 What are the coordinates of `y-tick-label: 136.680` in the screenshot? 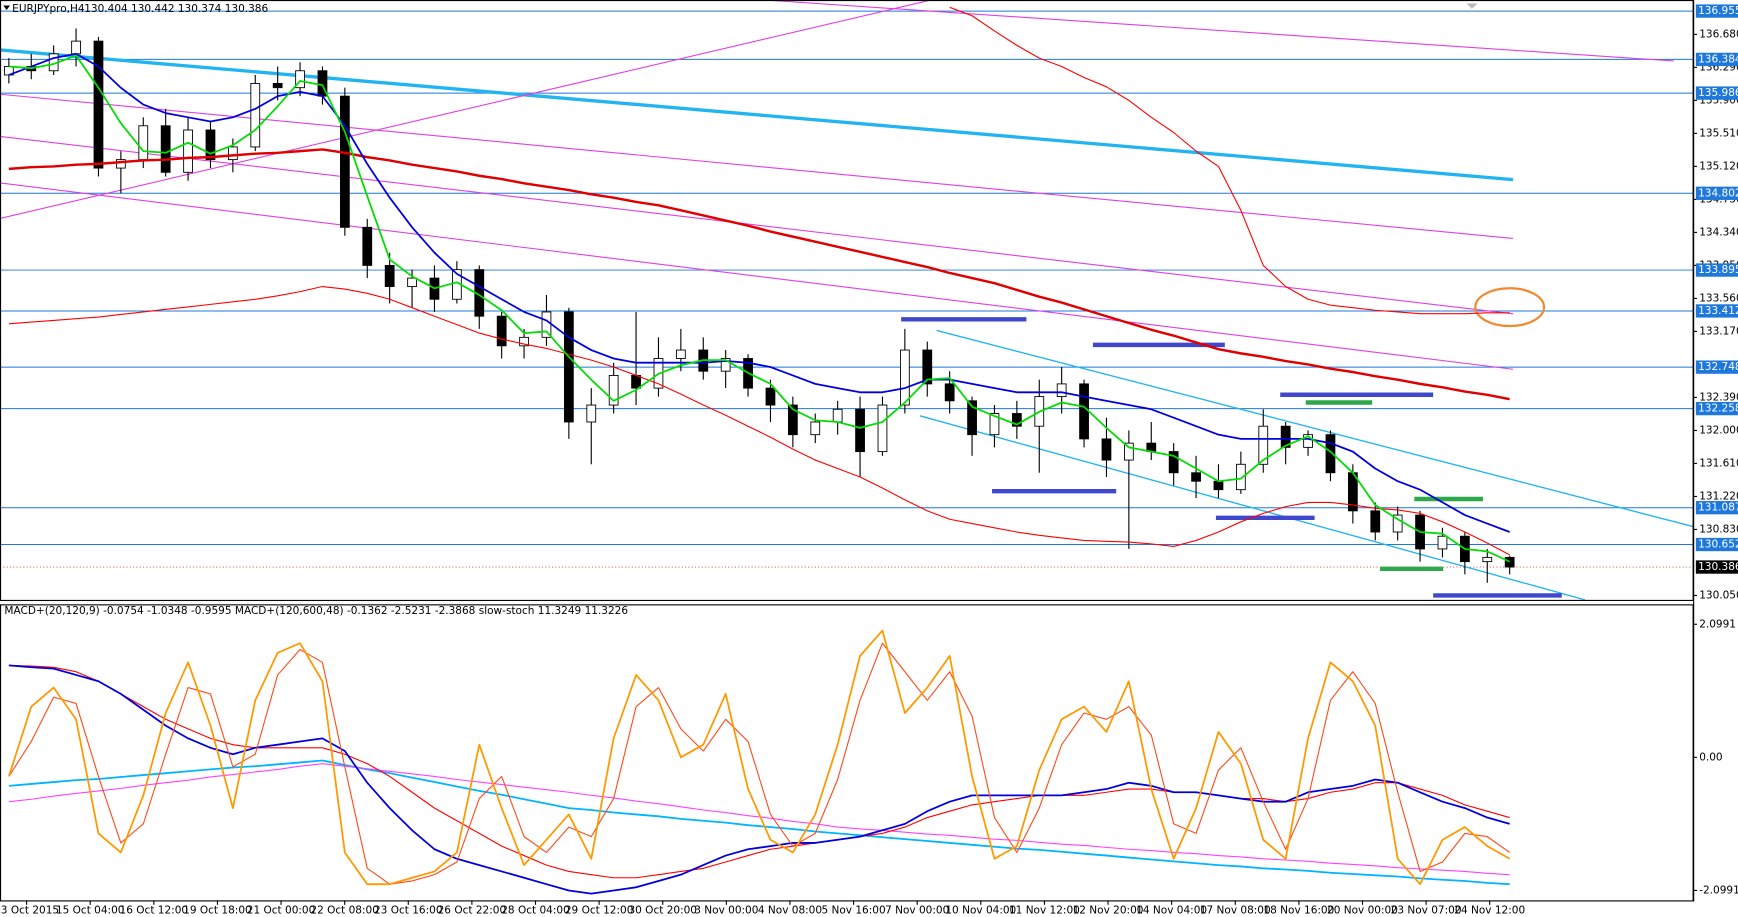 It's located at (1718, 34).